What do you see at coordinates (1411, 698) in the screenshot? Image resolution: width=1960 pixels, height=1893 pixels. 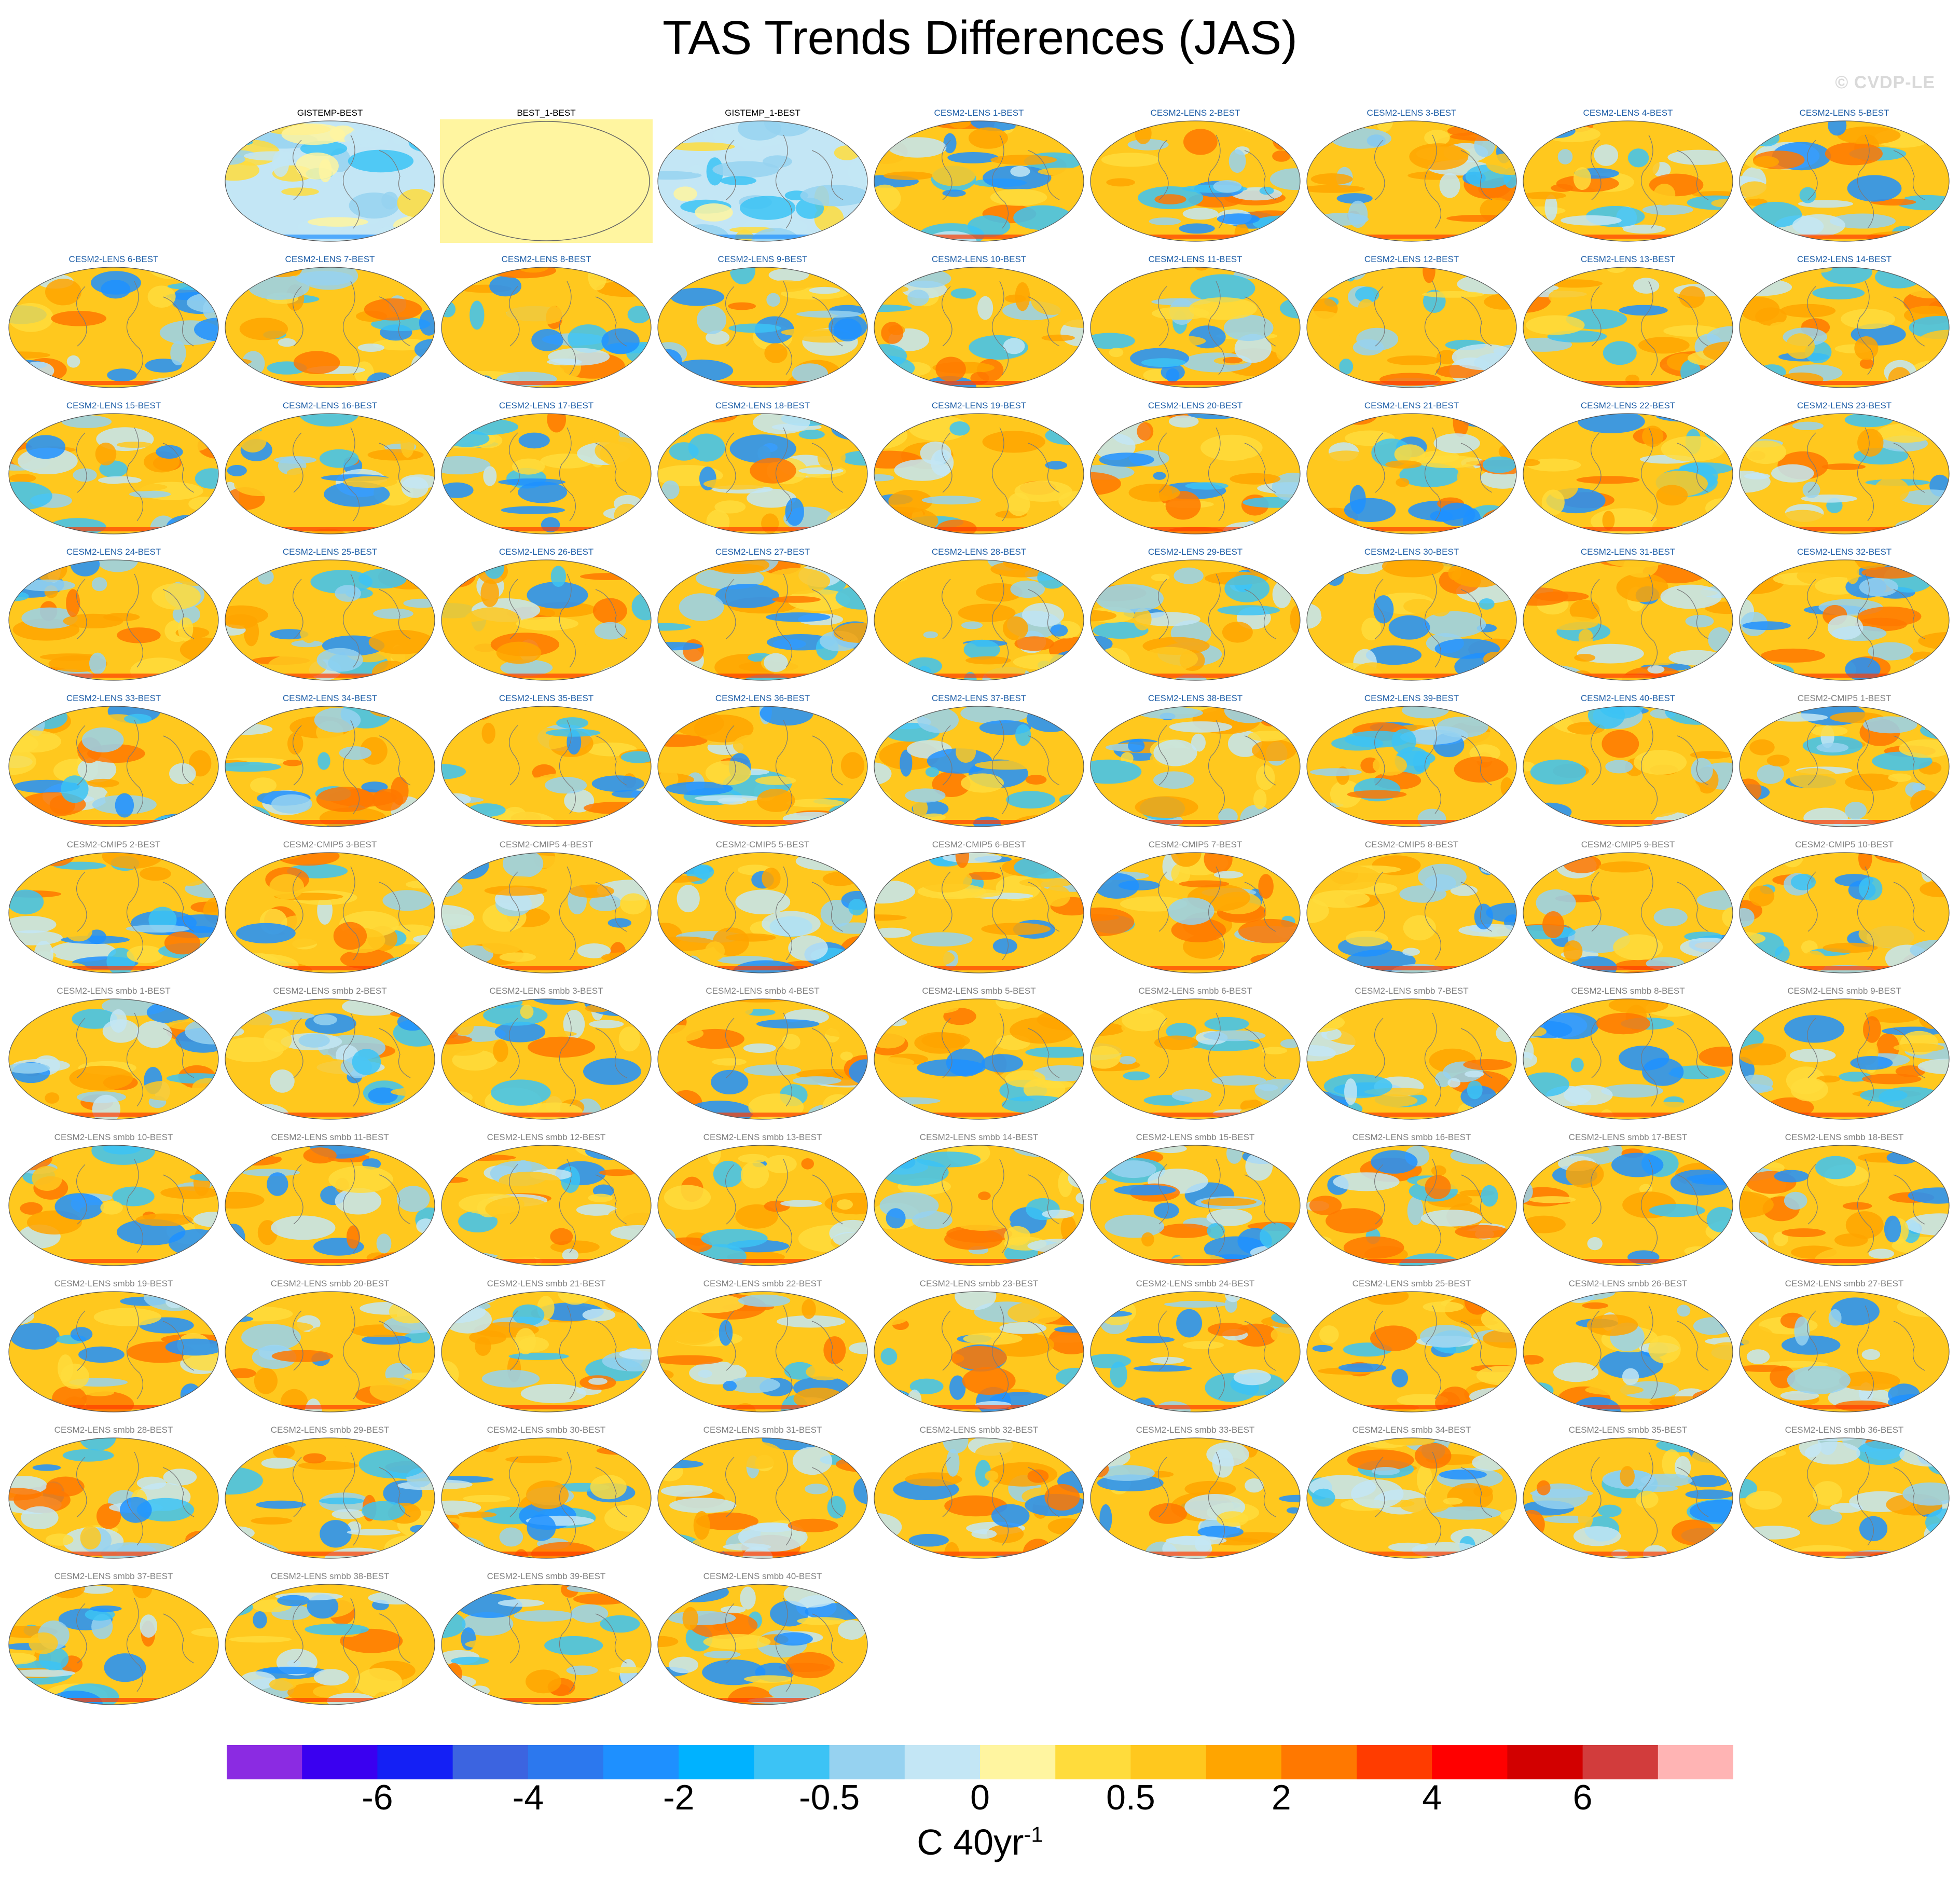 I see `panel-title: CESM2-LENS 39-BEST` at bounding box center [1411, 698].